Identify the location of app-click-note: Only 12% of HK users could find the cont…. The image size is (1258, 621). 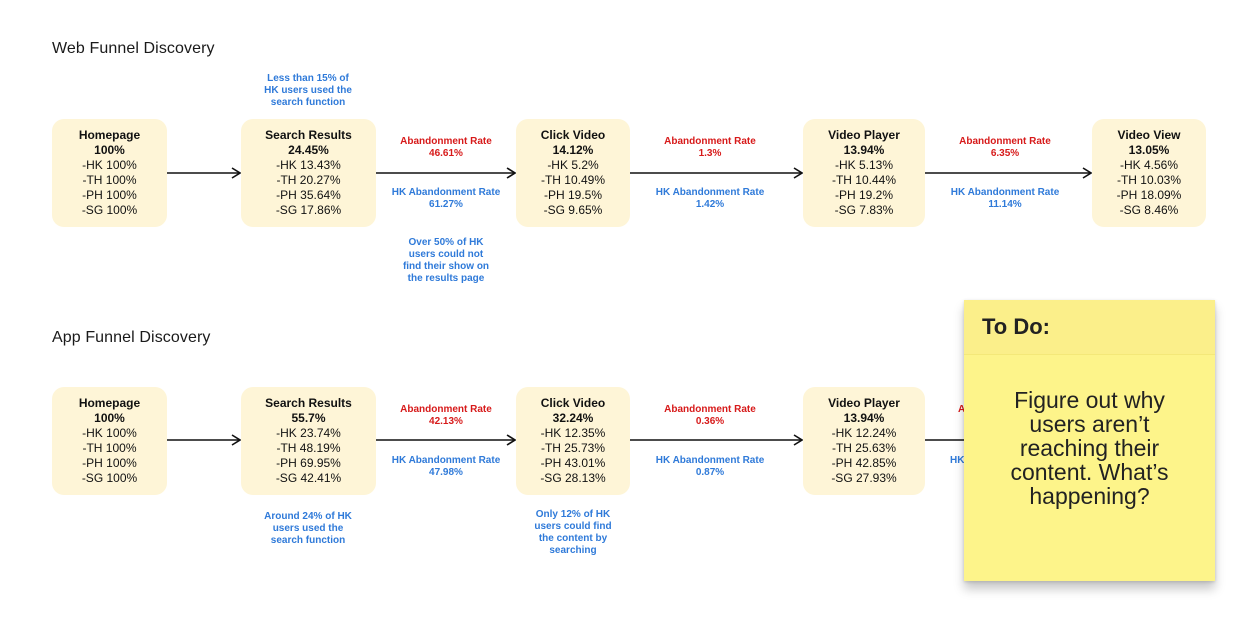
(573, 533).